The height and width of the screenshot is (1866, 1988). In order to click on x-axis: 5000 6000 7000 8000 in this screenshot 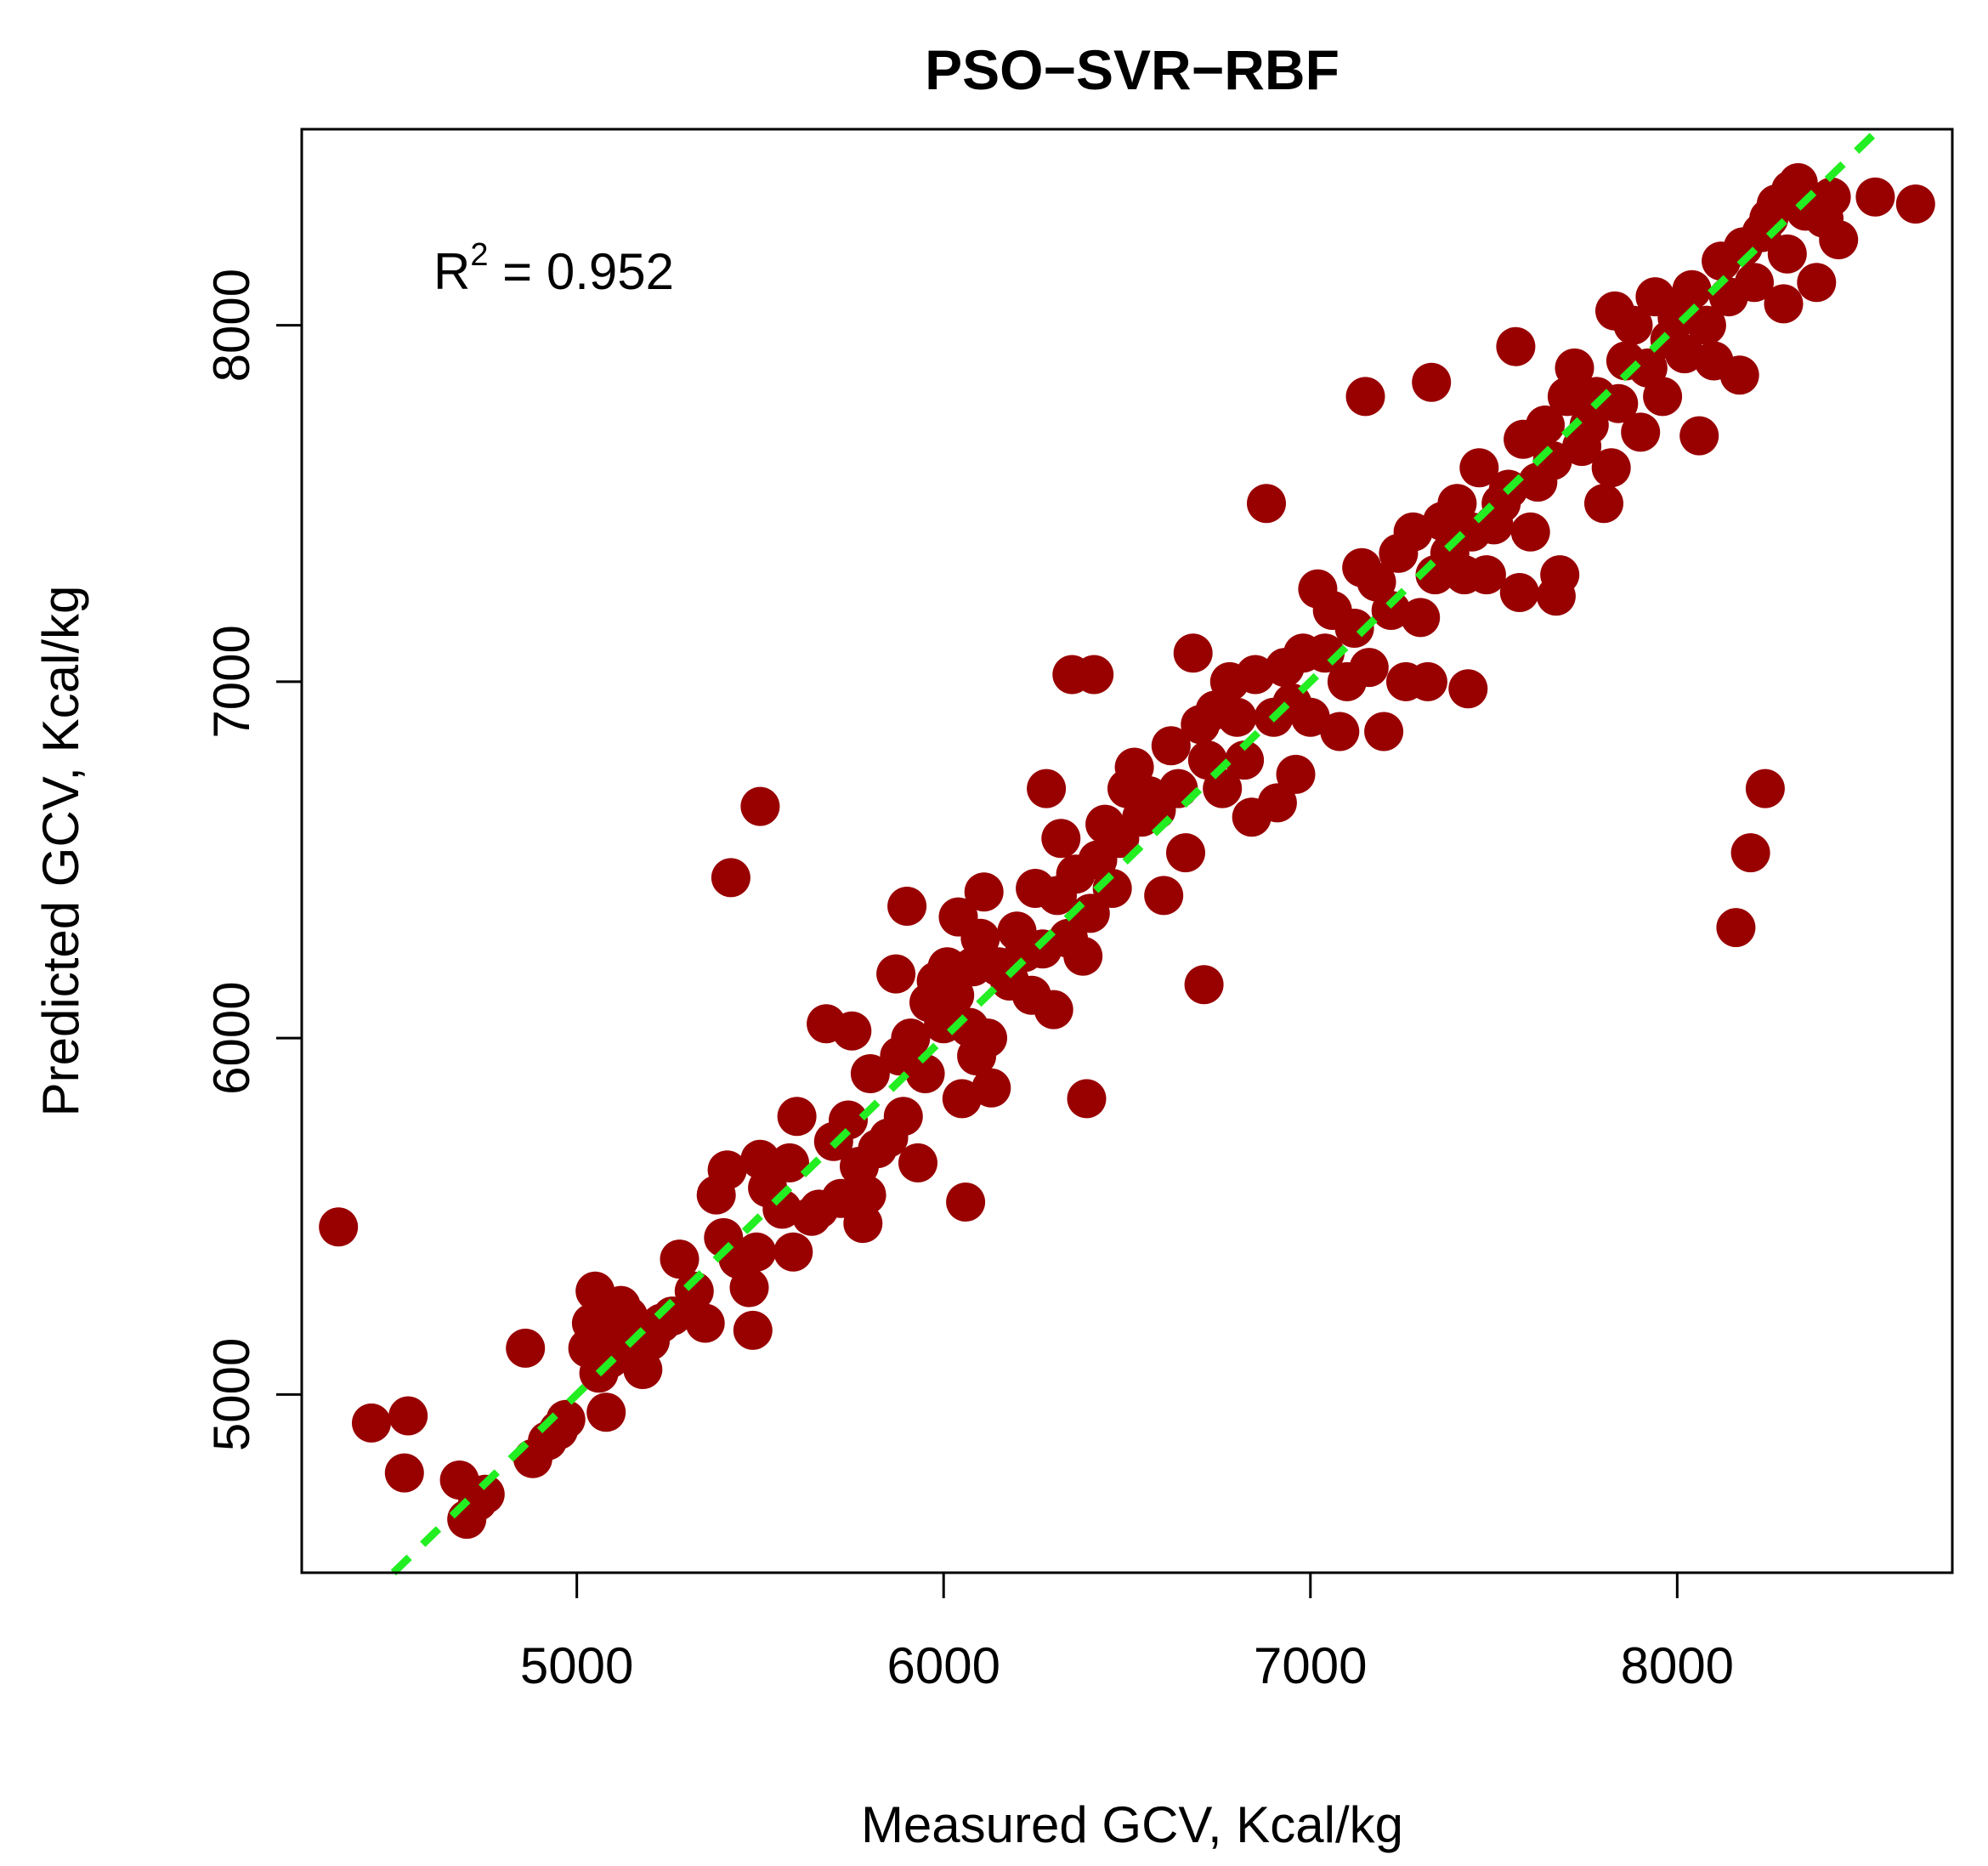, I will do `click(1127, 1632)`.